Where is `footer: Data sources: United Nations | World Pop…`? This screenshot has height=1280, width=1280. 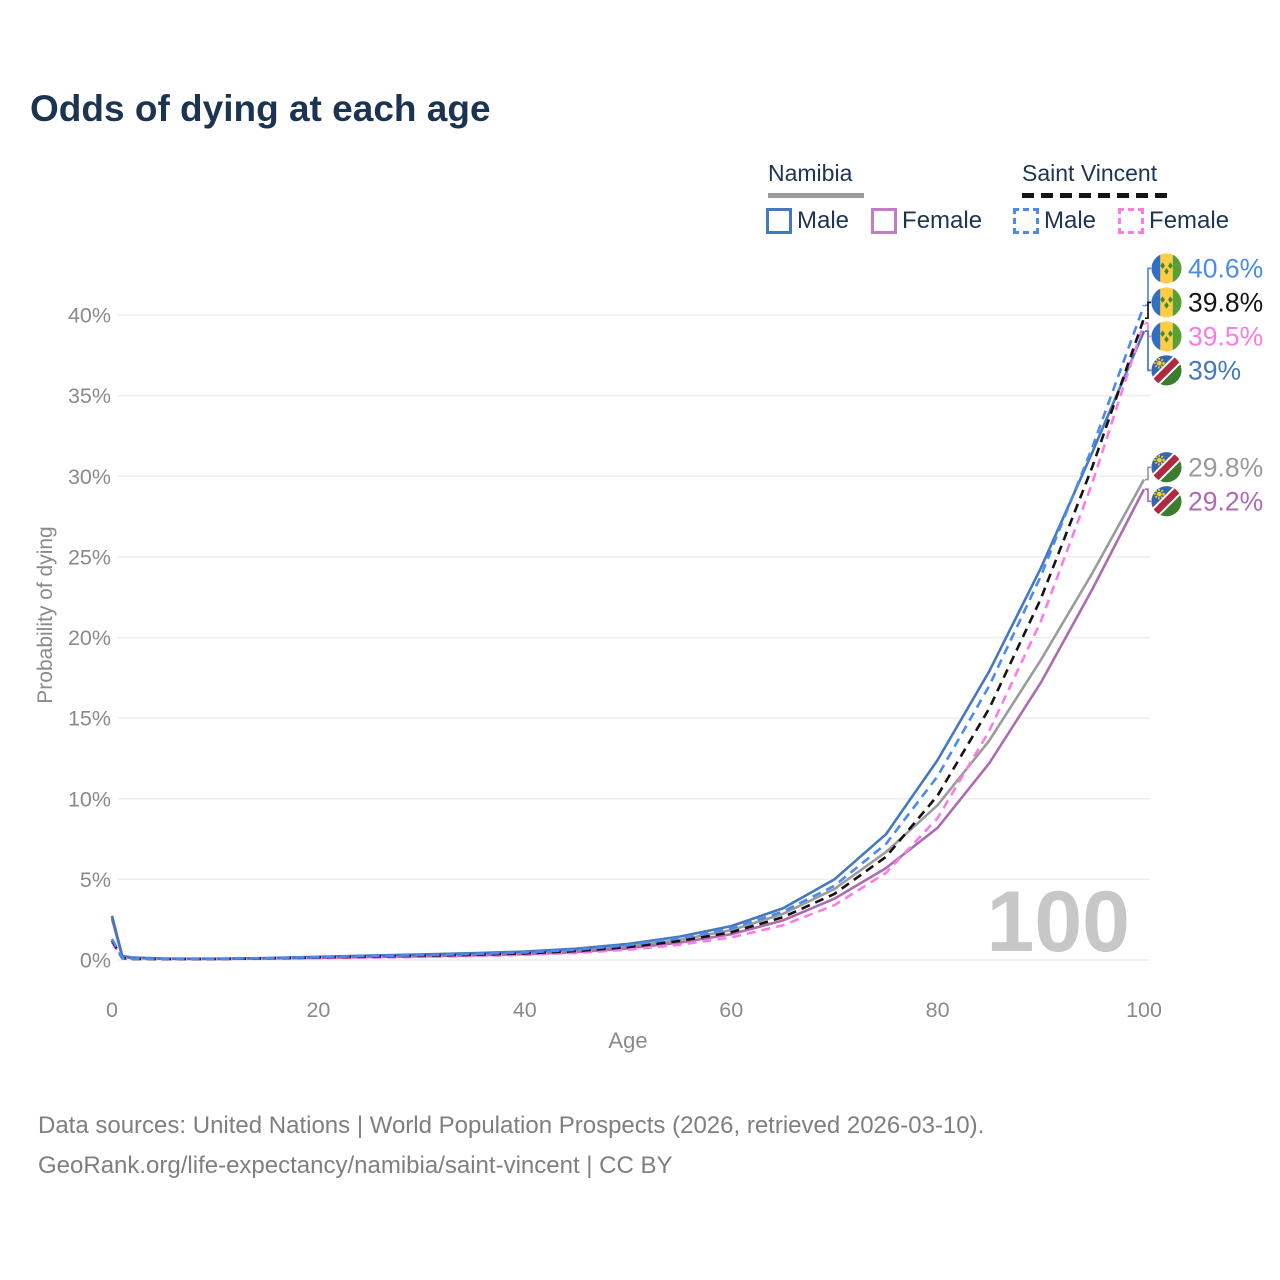
footer: Data sources: United Nations | World Pop… is located at coordinates (511, 1146).